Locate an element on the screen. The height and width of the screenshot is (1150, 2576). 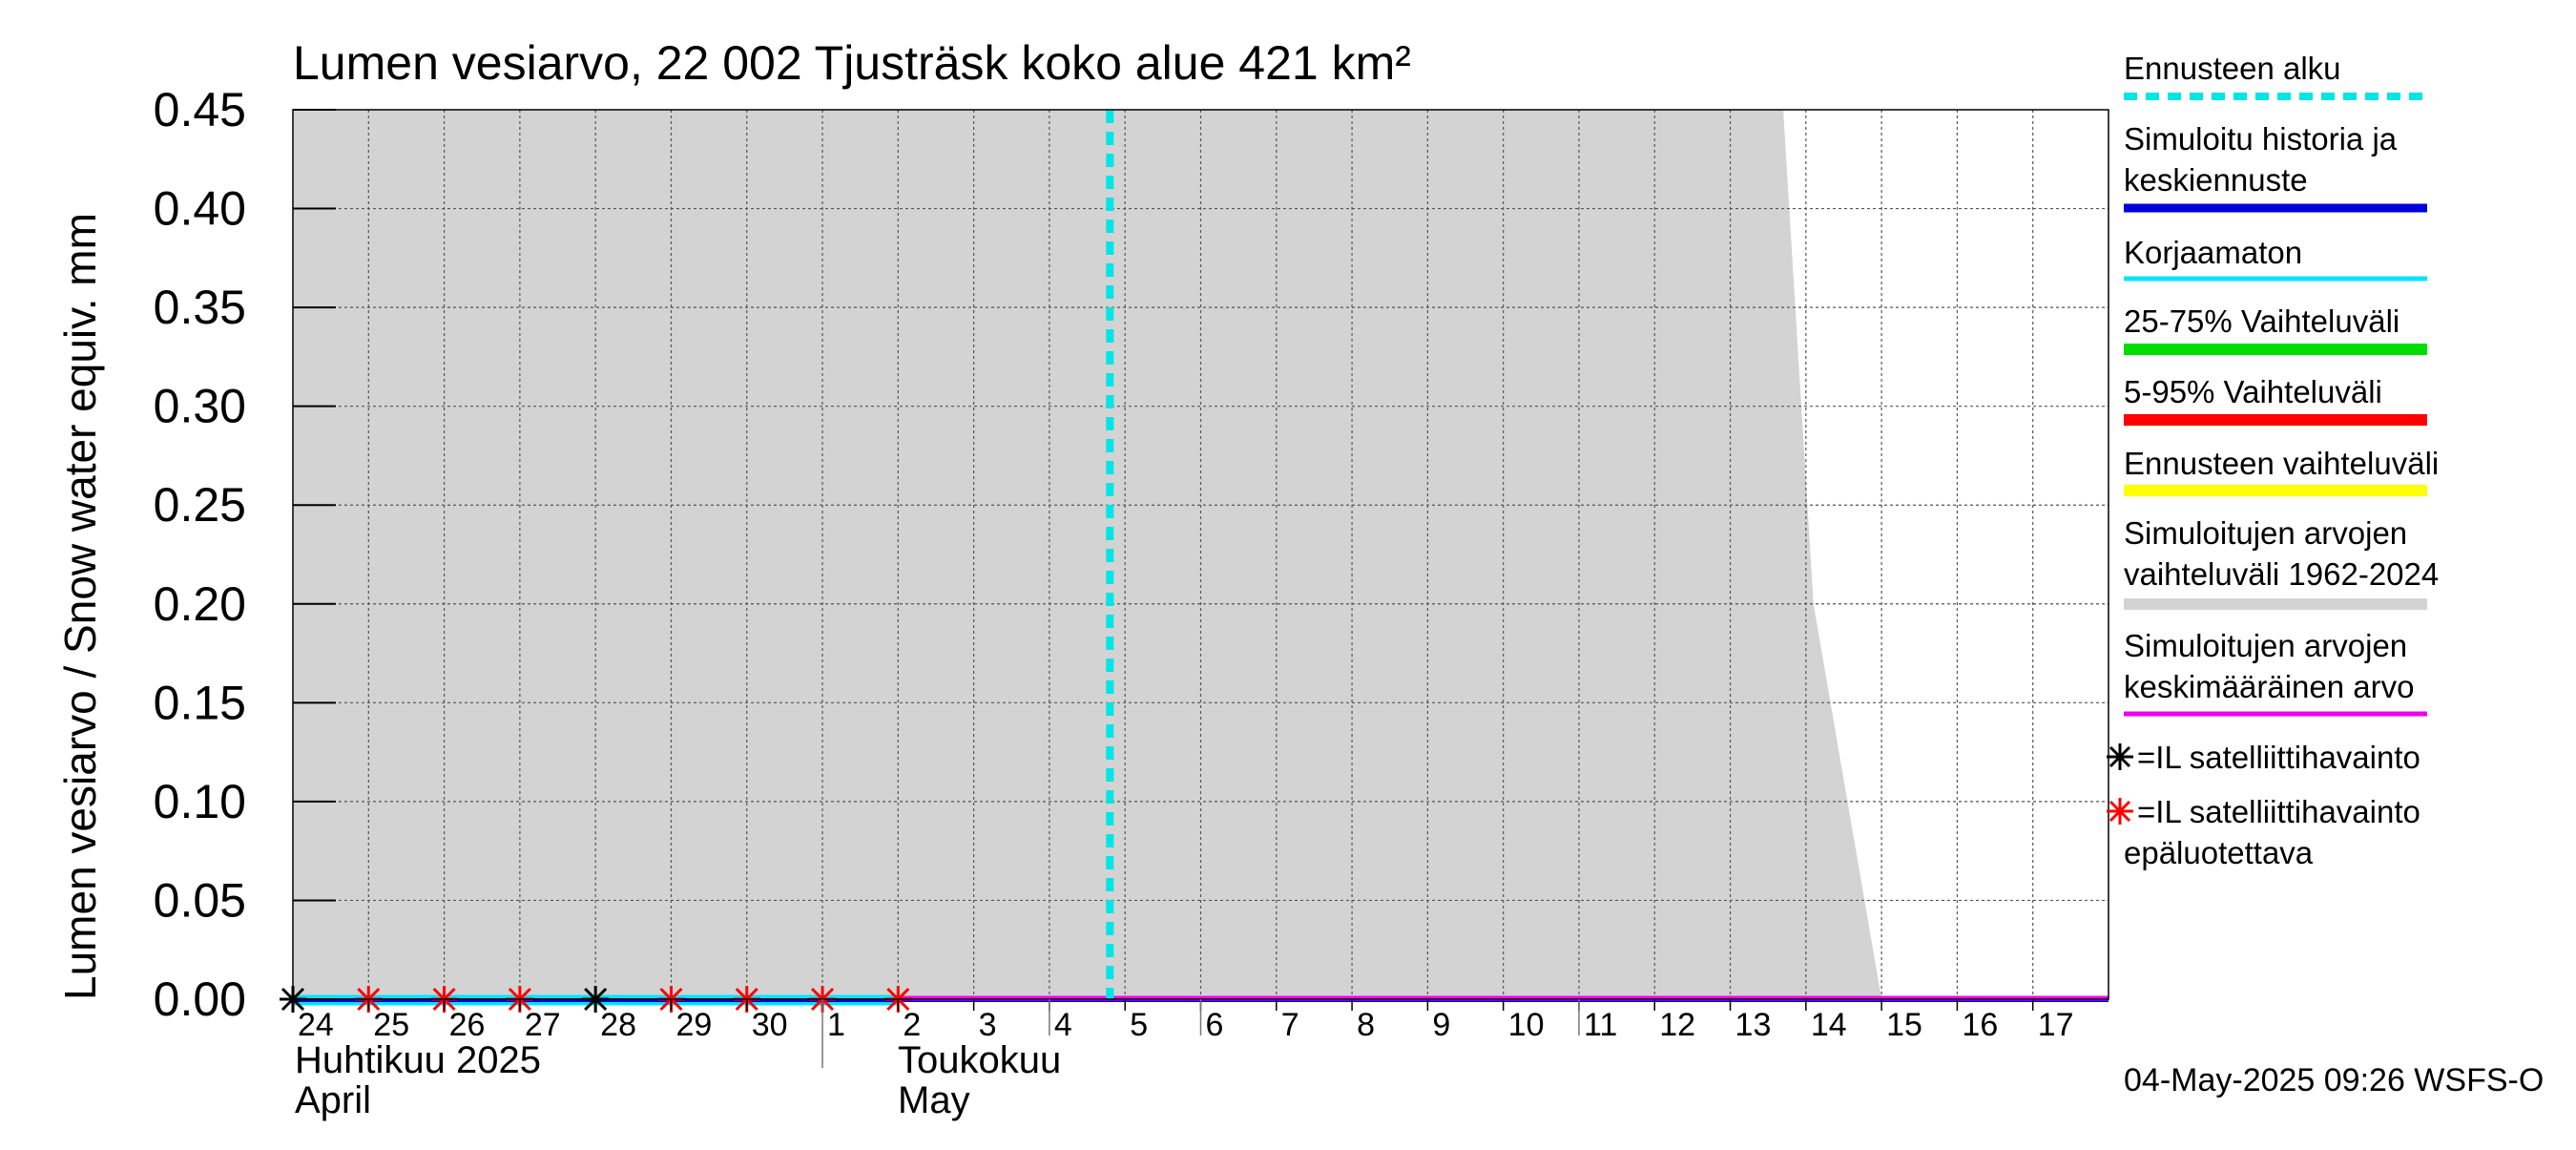
legend-label-forecast-range: Ennusteen vaihteluväli is located at coordinates (2281, 463).